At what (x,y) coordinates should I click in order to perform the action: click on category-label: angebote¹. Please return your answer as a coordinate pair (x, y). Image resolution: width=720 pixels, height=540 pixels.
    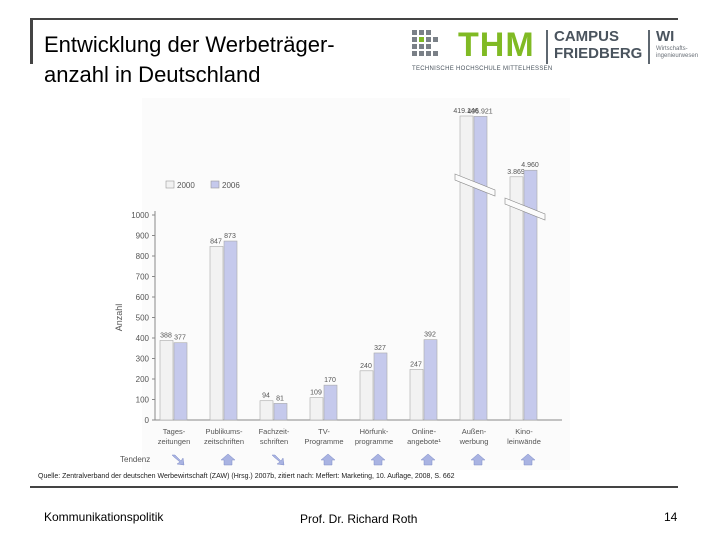
    Looking at the image, I should click on (424, 441).